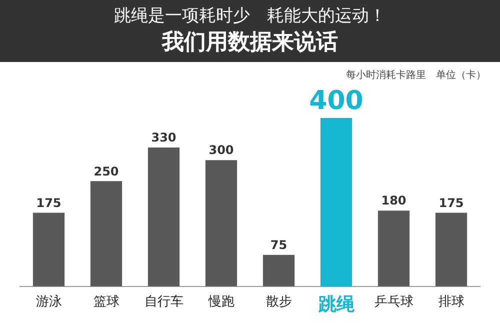  I want to click on x-tick-label: 排球, so click(451, 302).